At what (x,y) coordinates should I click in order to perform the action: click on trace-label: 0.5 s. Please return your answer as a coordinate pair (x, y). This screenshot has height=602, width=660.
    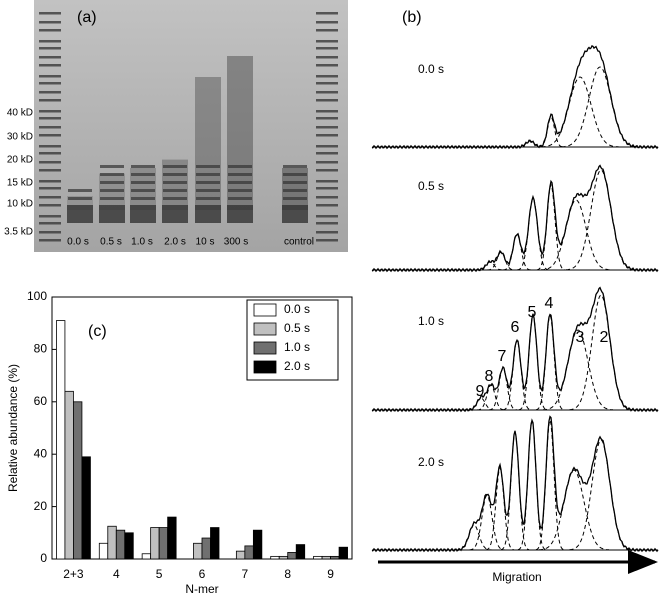
    Looking at the image, I should click on (431, 186).